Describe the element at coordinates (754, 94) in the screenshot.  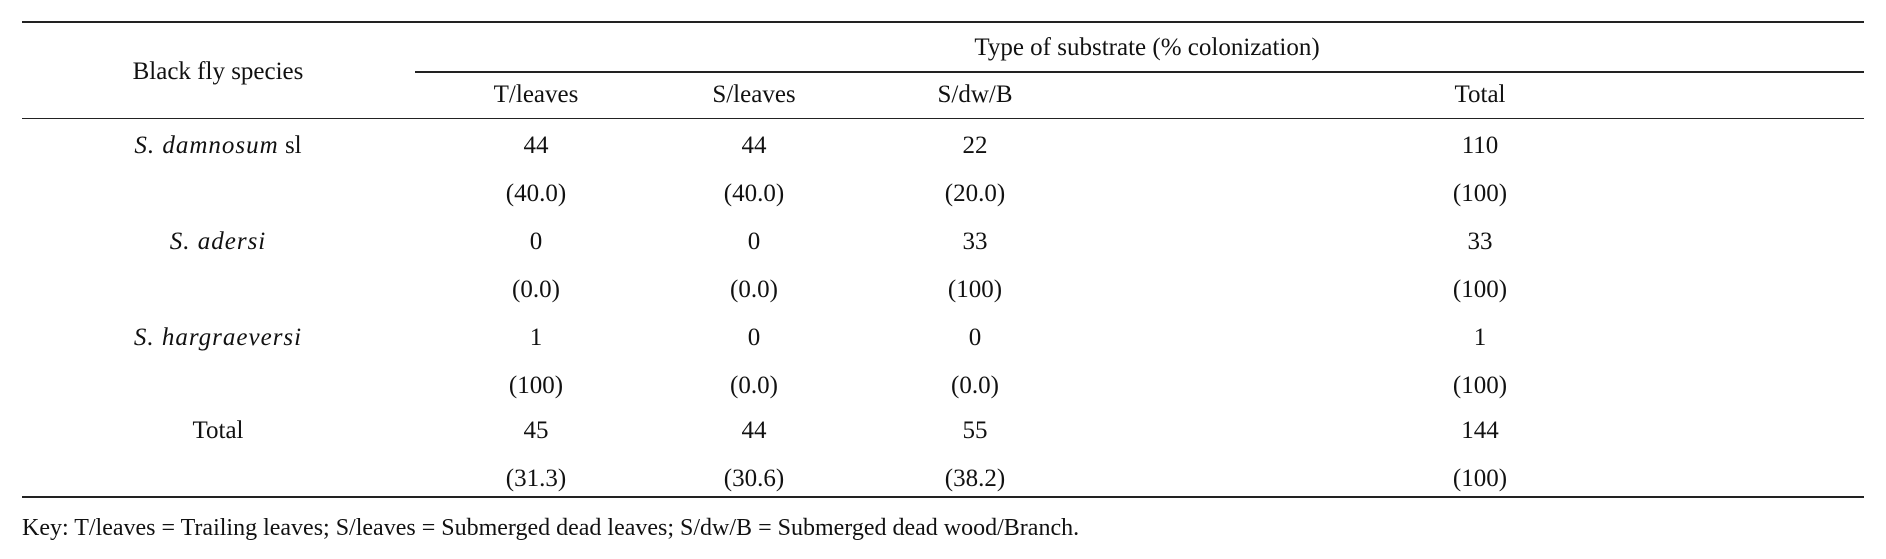
I see `column-header-1: S/leaves` at that location.